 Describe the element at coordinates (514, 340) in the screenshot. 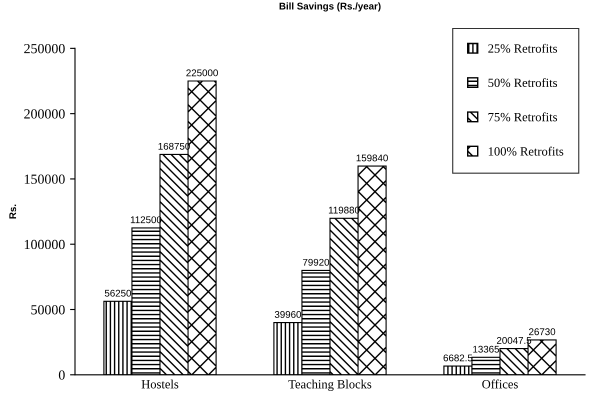

I see `data-label: 20047.5` at that location.